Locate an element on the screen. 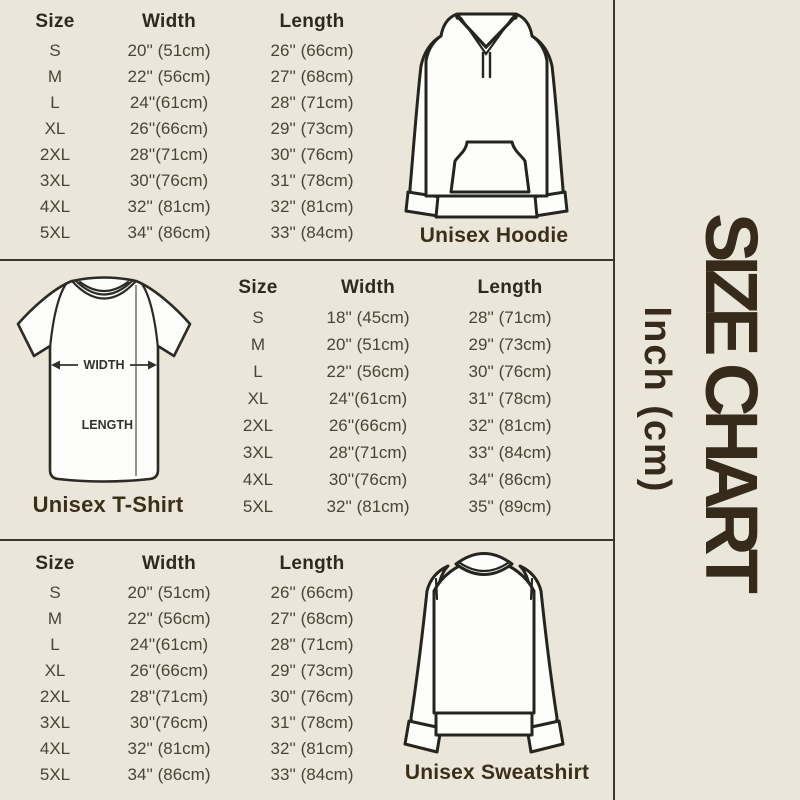 This screenshot has width=800, height=800. hoodie-label: Unisex Hoodie is located at coordinates (494, 235).